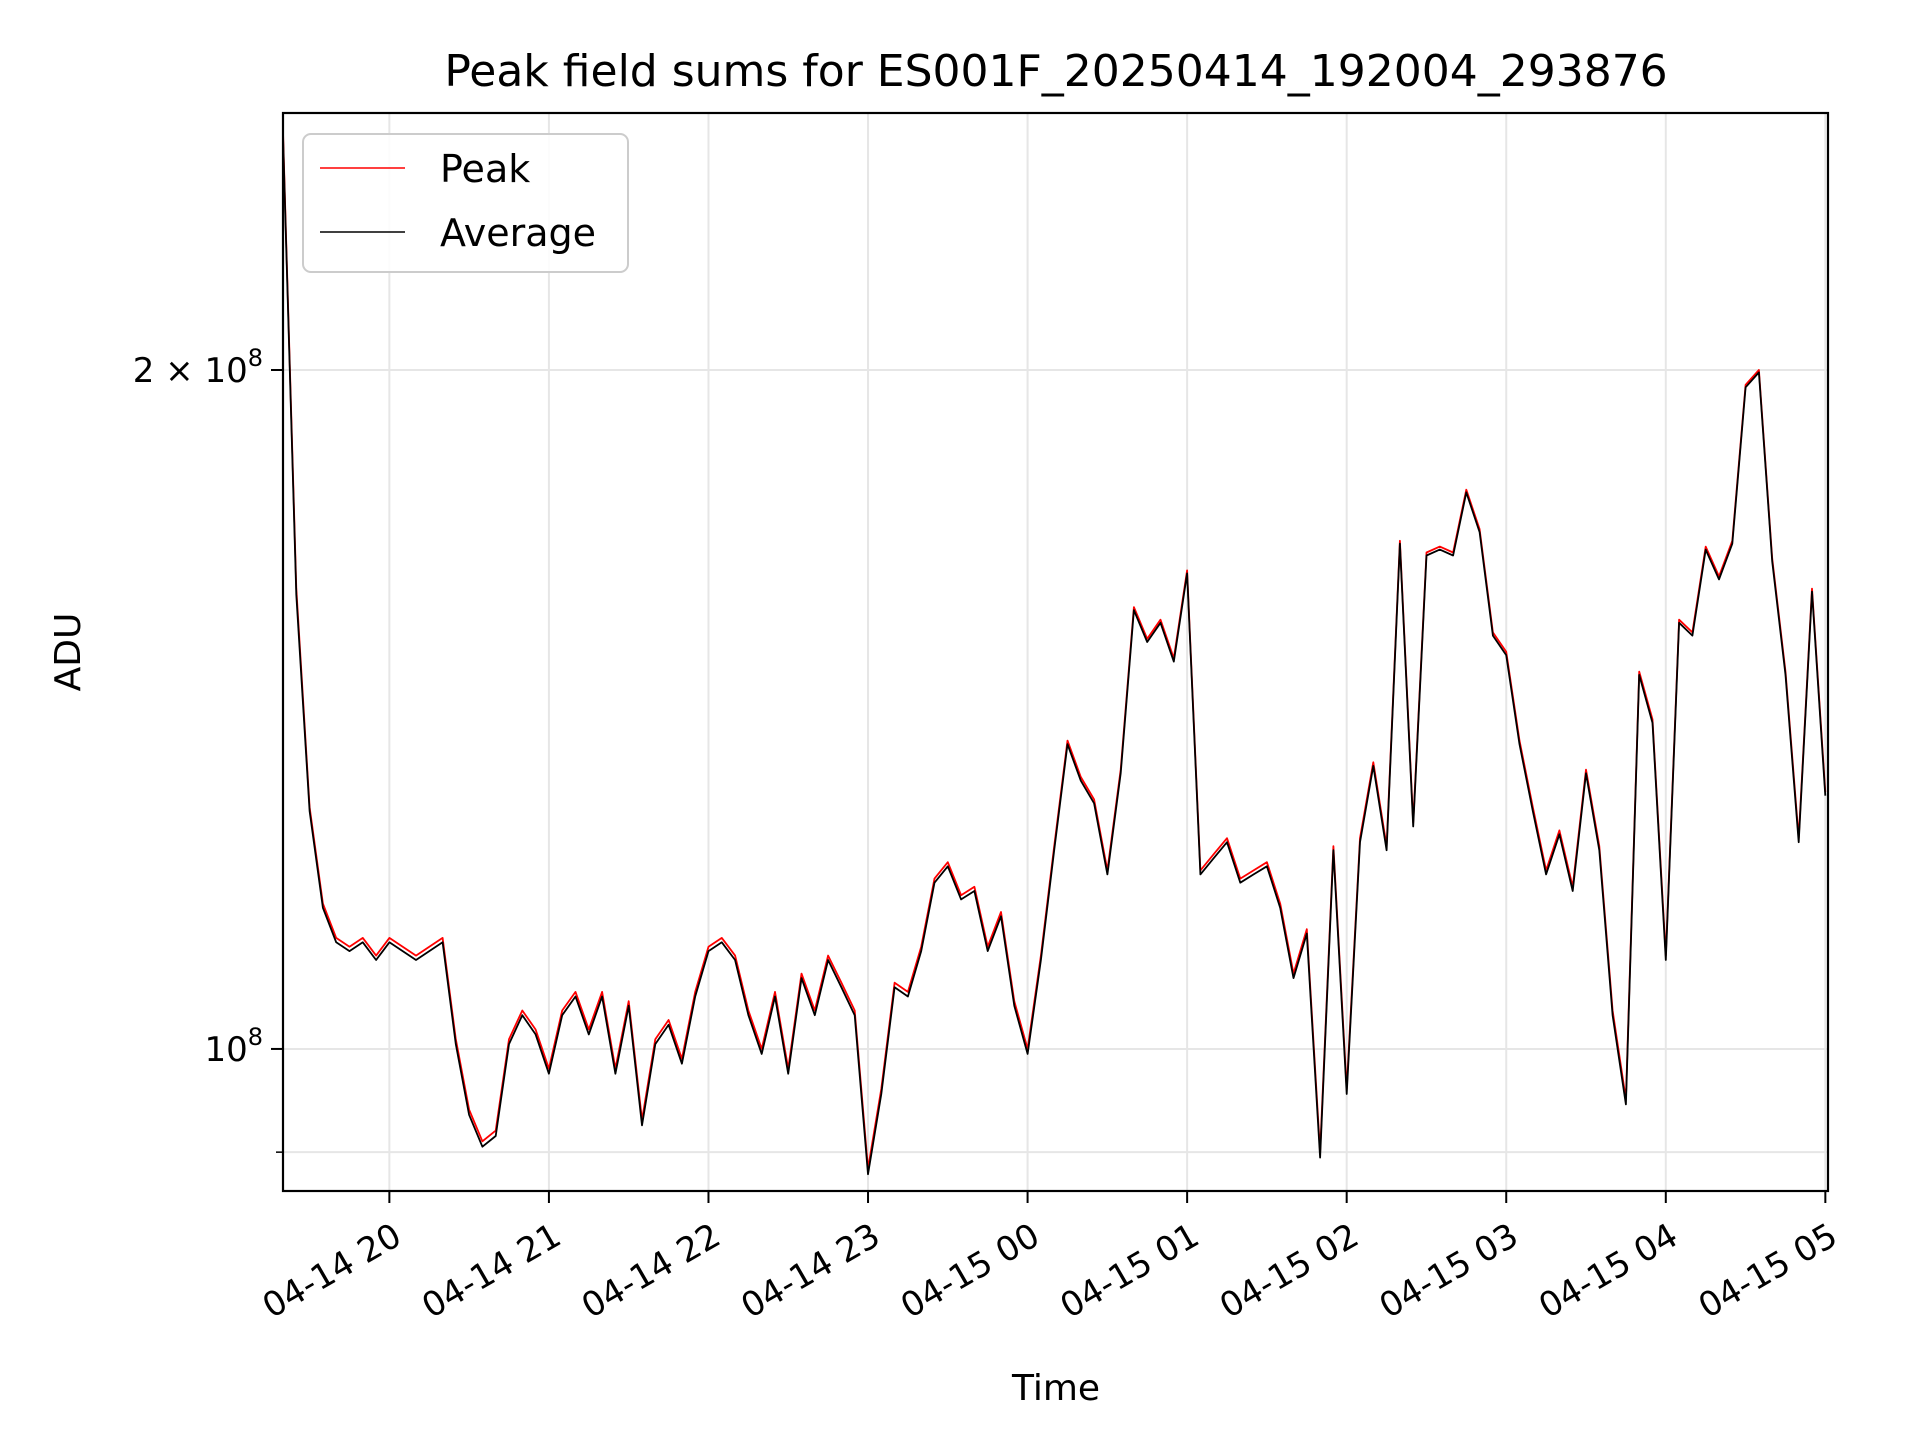  What do you see at coordinates (198, 367) in the screenshot?
I see `y-tick-label: 2 × 108` at bounding box center [198, 367].